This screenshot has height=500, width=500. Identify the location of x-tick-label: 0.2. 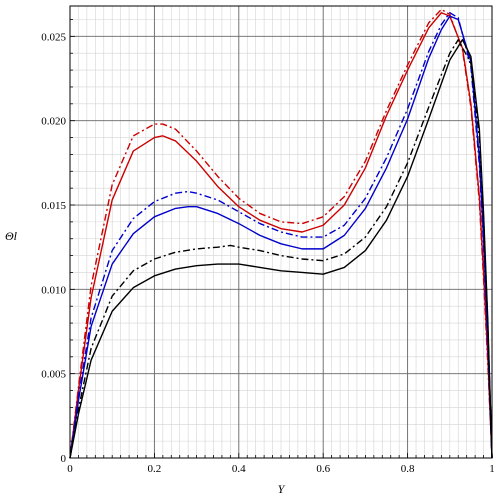
(155, 469).